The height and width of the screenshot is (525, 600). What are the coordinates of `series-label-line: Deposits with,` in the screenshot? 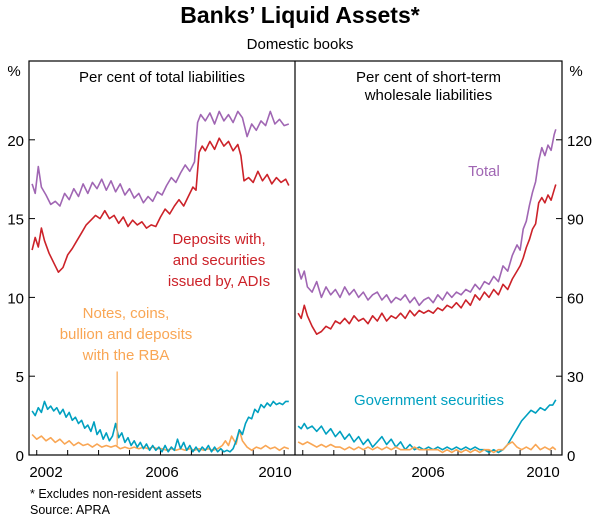 It's located at (218, 239).